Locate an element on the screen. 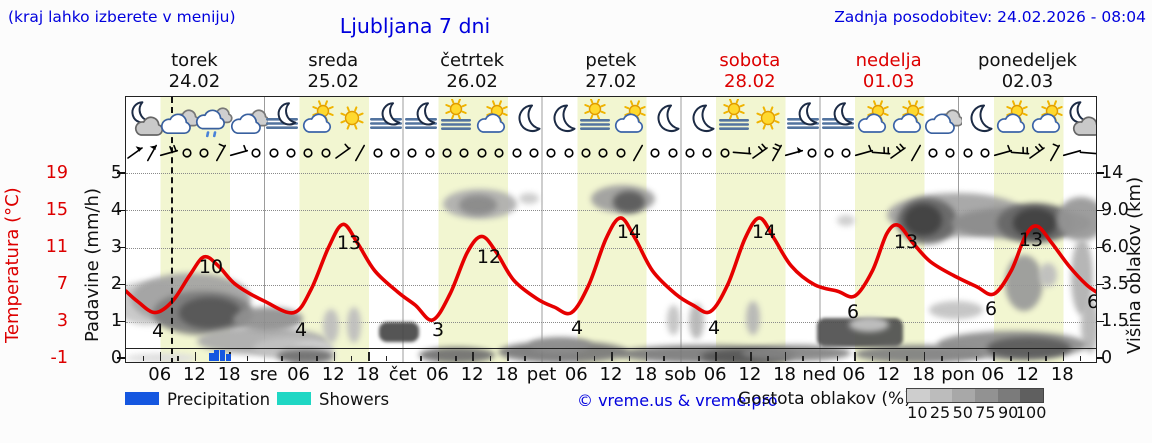 This screenshot has width=1152, height=443. wind-symbol-flag is located at coordinates (152, 153).